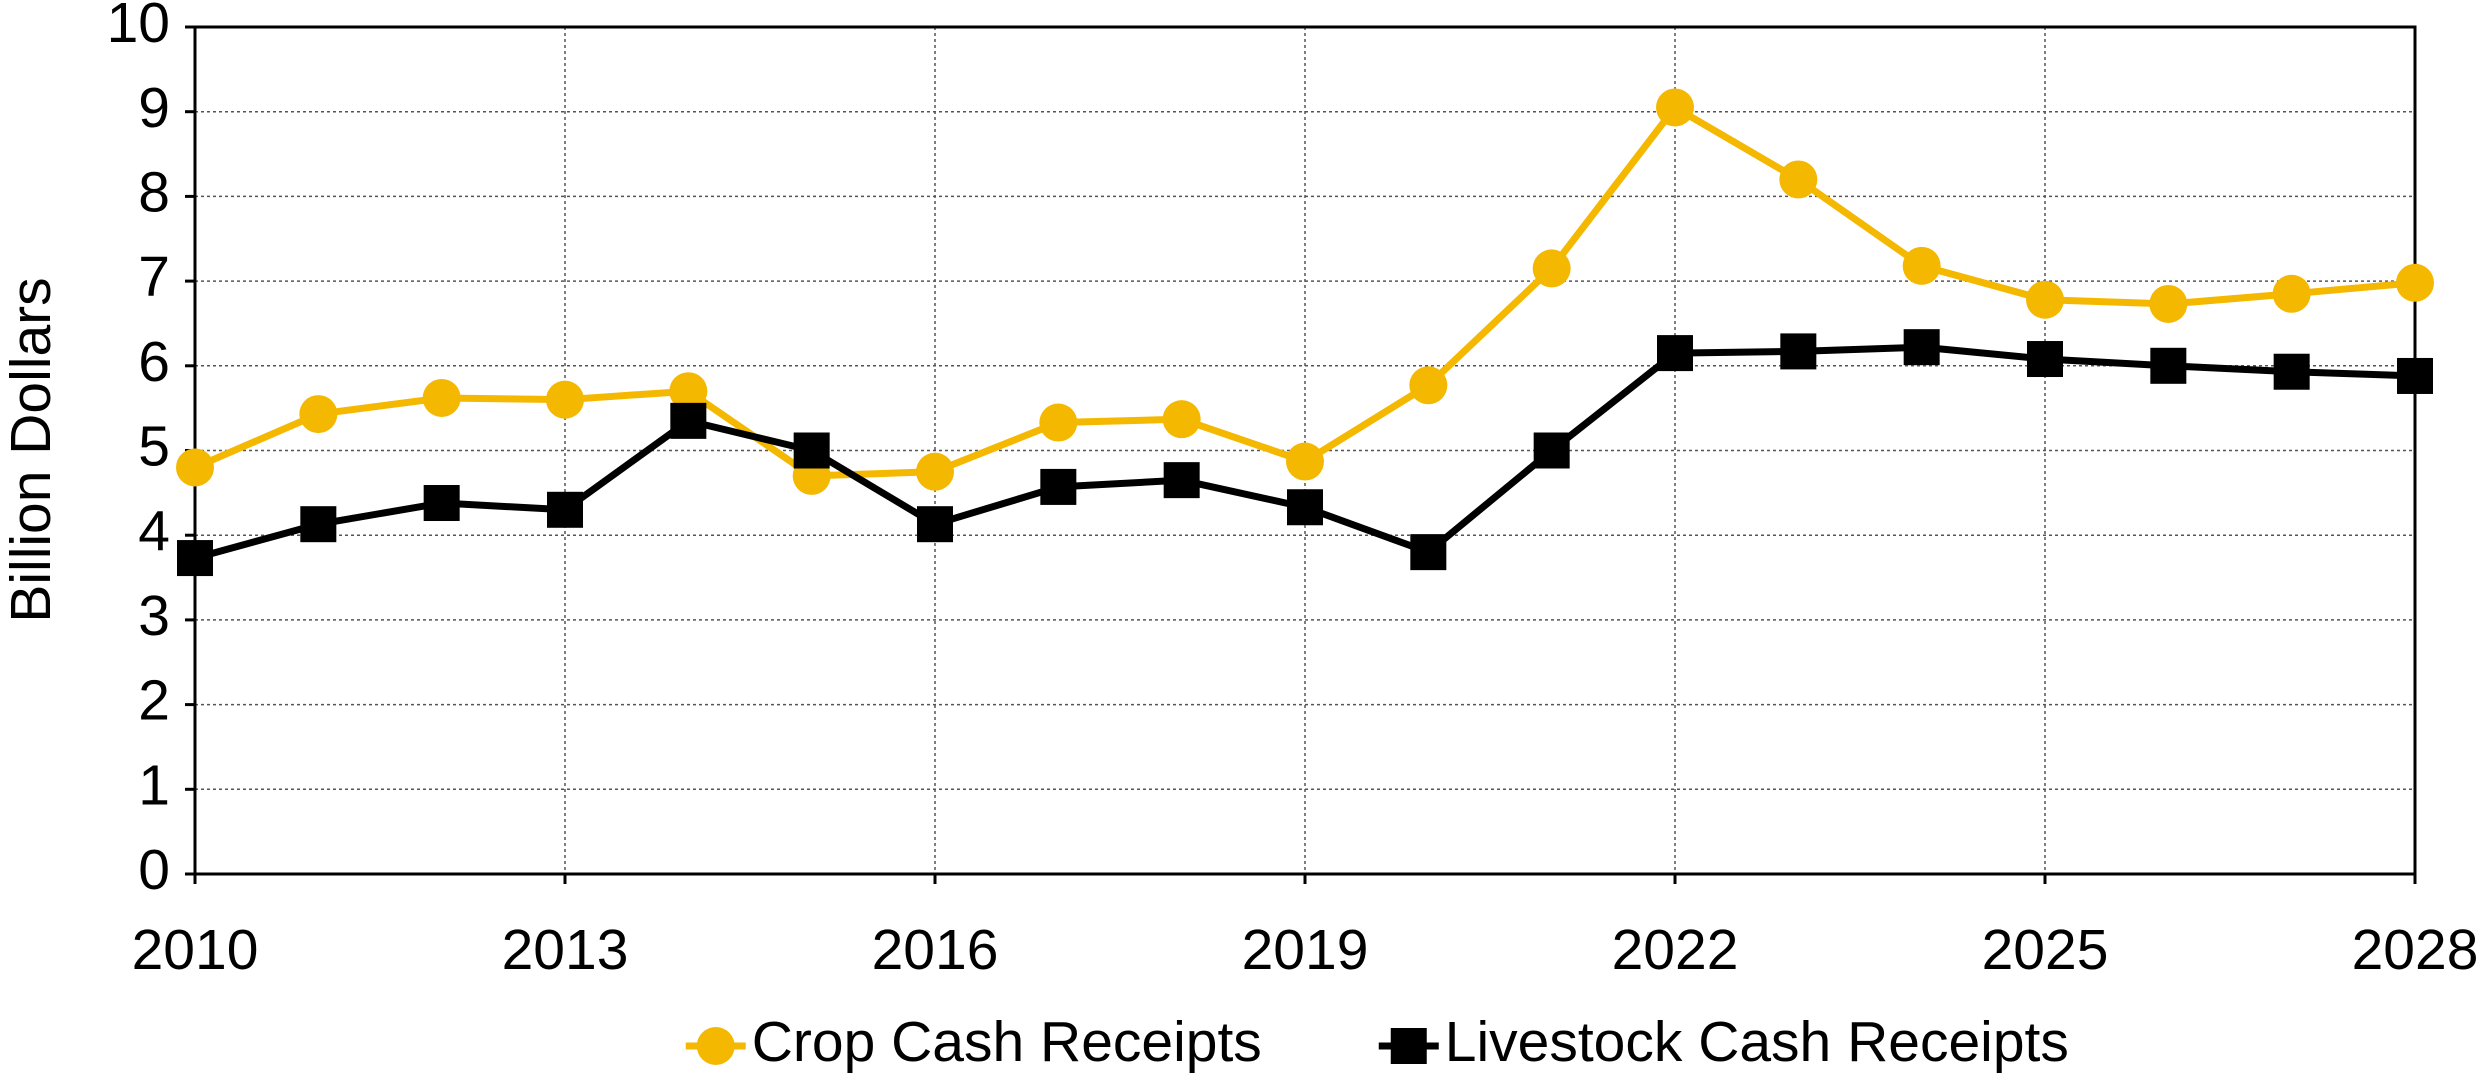 The width and height of the screenshot is (2492, 1081). What do you see at coordinates (1007, 1042) in the screenshot?
I see `legend-label: Crop Cash Receipts` at bounding box center [1007, 1042].